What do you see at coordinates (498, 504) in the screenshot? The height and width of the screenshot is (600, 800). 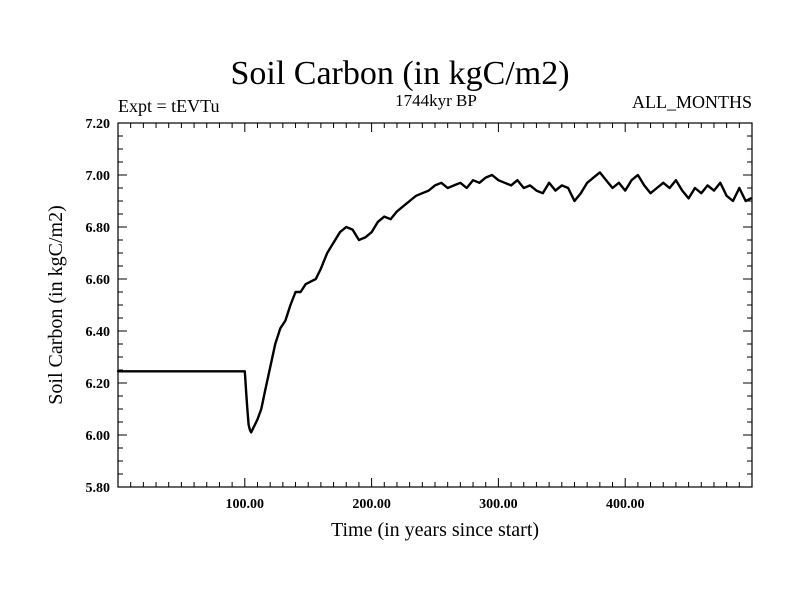 I see `x-tick-label: 300.00` at bounding box center [498, 504].